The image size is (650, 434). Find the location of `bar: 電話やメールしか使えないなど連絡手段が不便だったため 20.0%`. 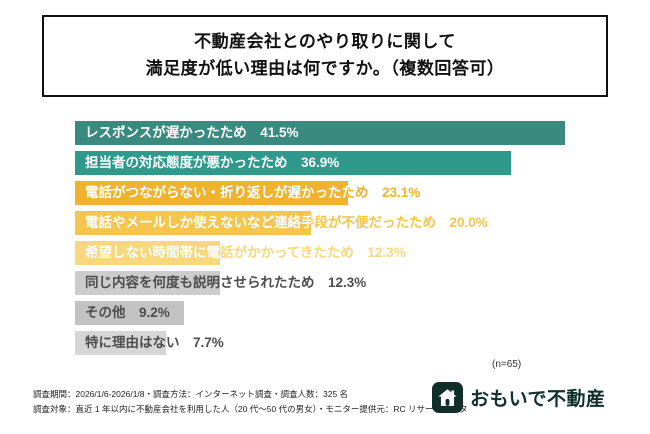

bar: 電話やメールしか使えないなど連絡手段が不便だったため 20.0% is located at coordinates (193, 223).